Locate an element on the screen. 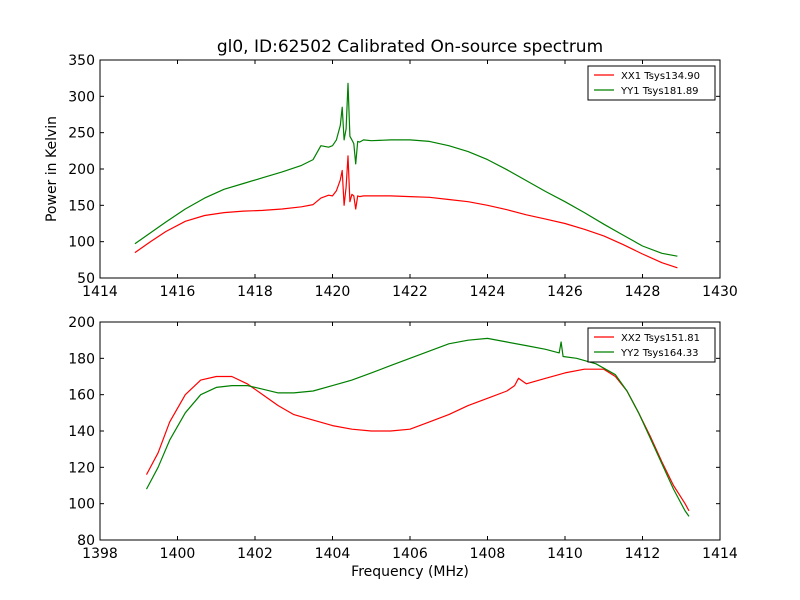 The height and width of the screenshot is (600, 800). x-tick-label: 1410 is located at coordinates (565, 554).